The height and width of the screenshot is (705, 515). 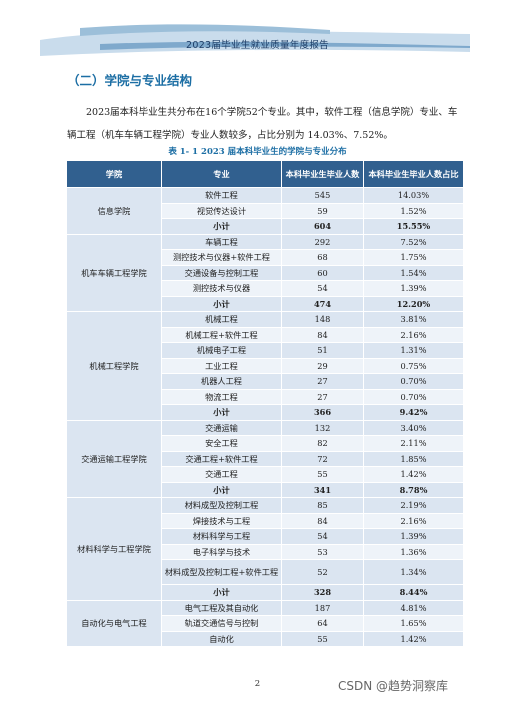 I want to click on table-caption: 表 1- 1 2023 届本科毕业生的学院与专业分布, so click(x=257, y=152).